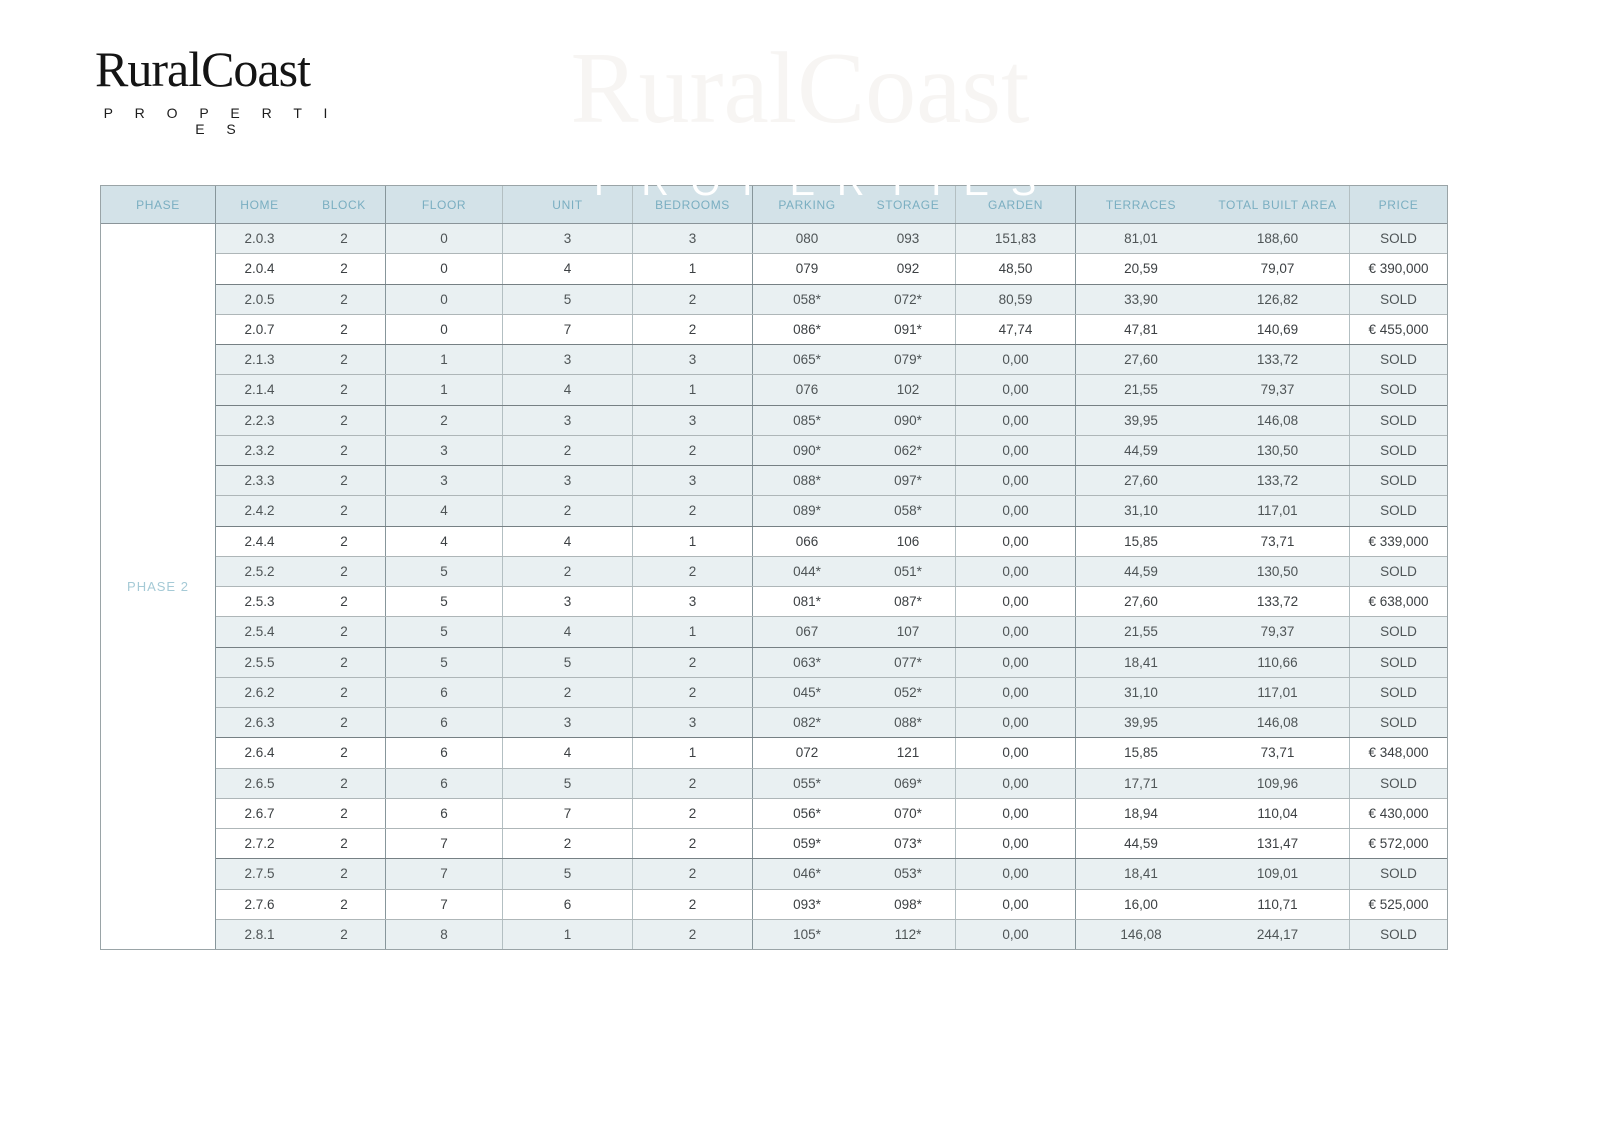 This screenshot has height=1131, width=1600. Describe the element at coordinates (807, 753) in the screenshot. I see `cell-parking: 072` at that location.